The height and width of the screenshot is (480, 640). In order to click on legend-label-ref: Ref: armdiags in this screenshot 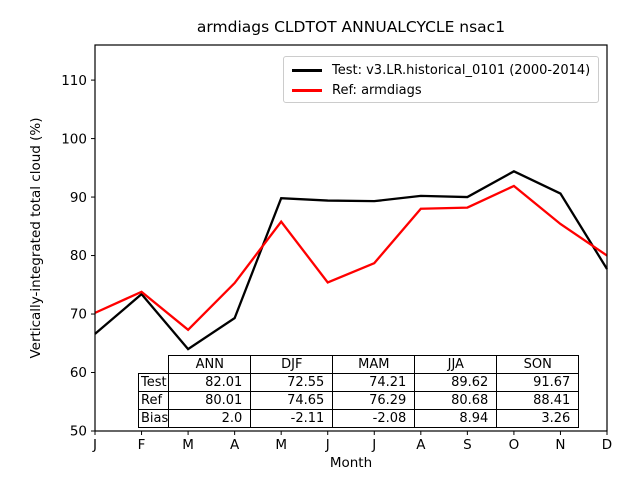, I will do `click(377, 90)`.